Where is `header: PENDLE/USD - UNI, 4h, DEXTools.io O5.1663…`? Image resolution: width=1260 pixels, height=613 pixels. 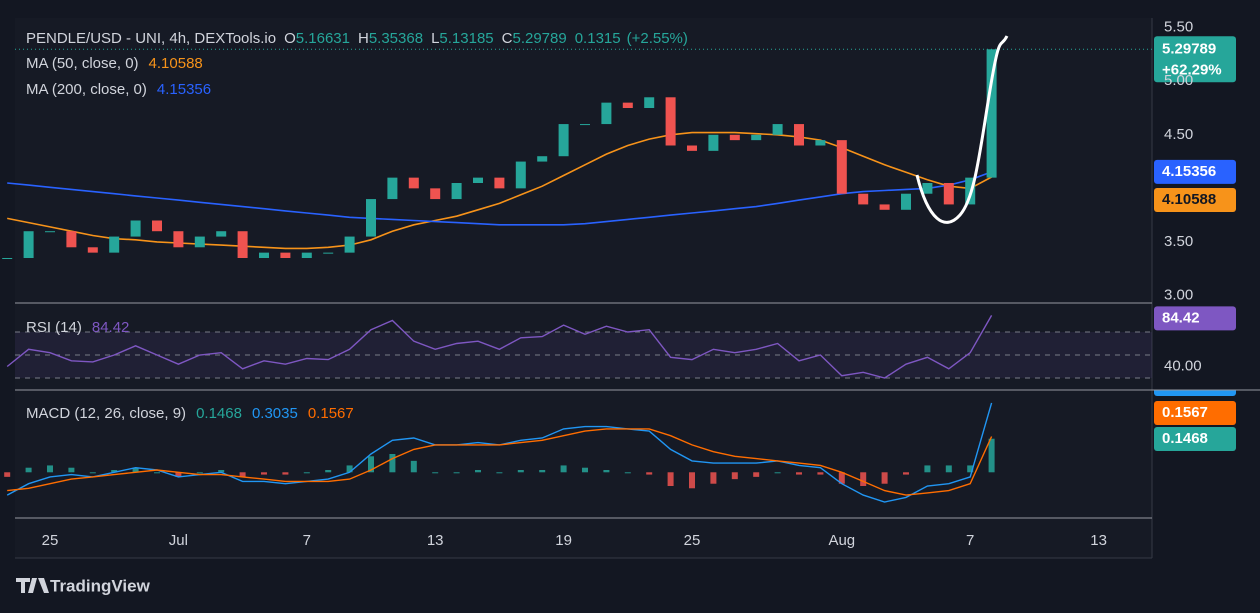 header: PENDLE/USD - UNI, 4h, DEXTools.io O5.1663… is located at coordinates (357, 38).